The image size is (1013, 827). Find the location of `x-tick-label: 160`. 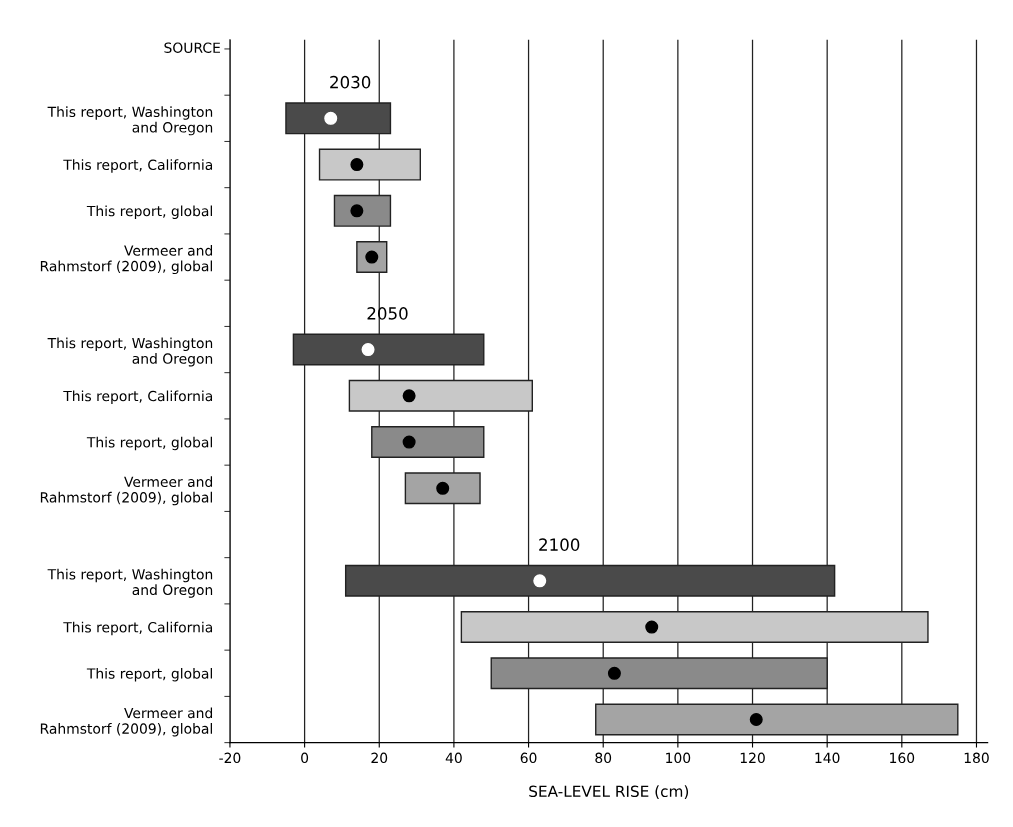

x-tick-label: 160 is located at coordinates (902, 758).